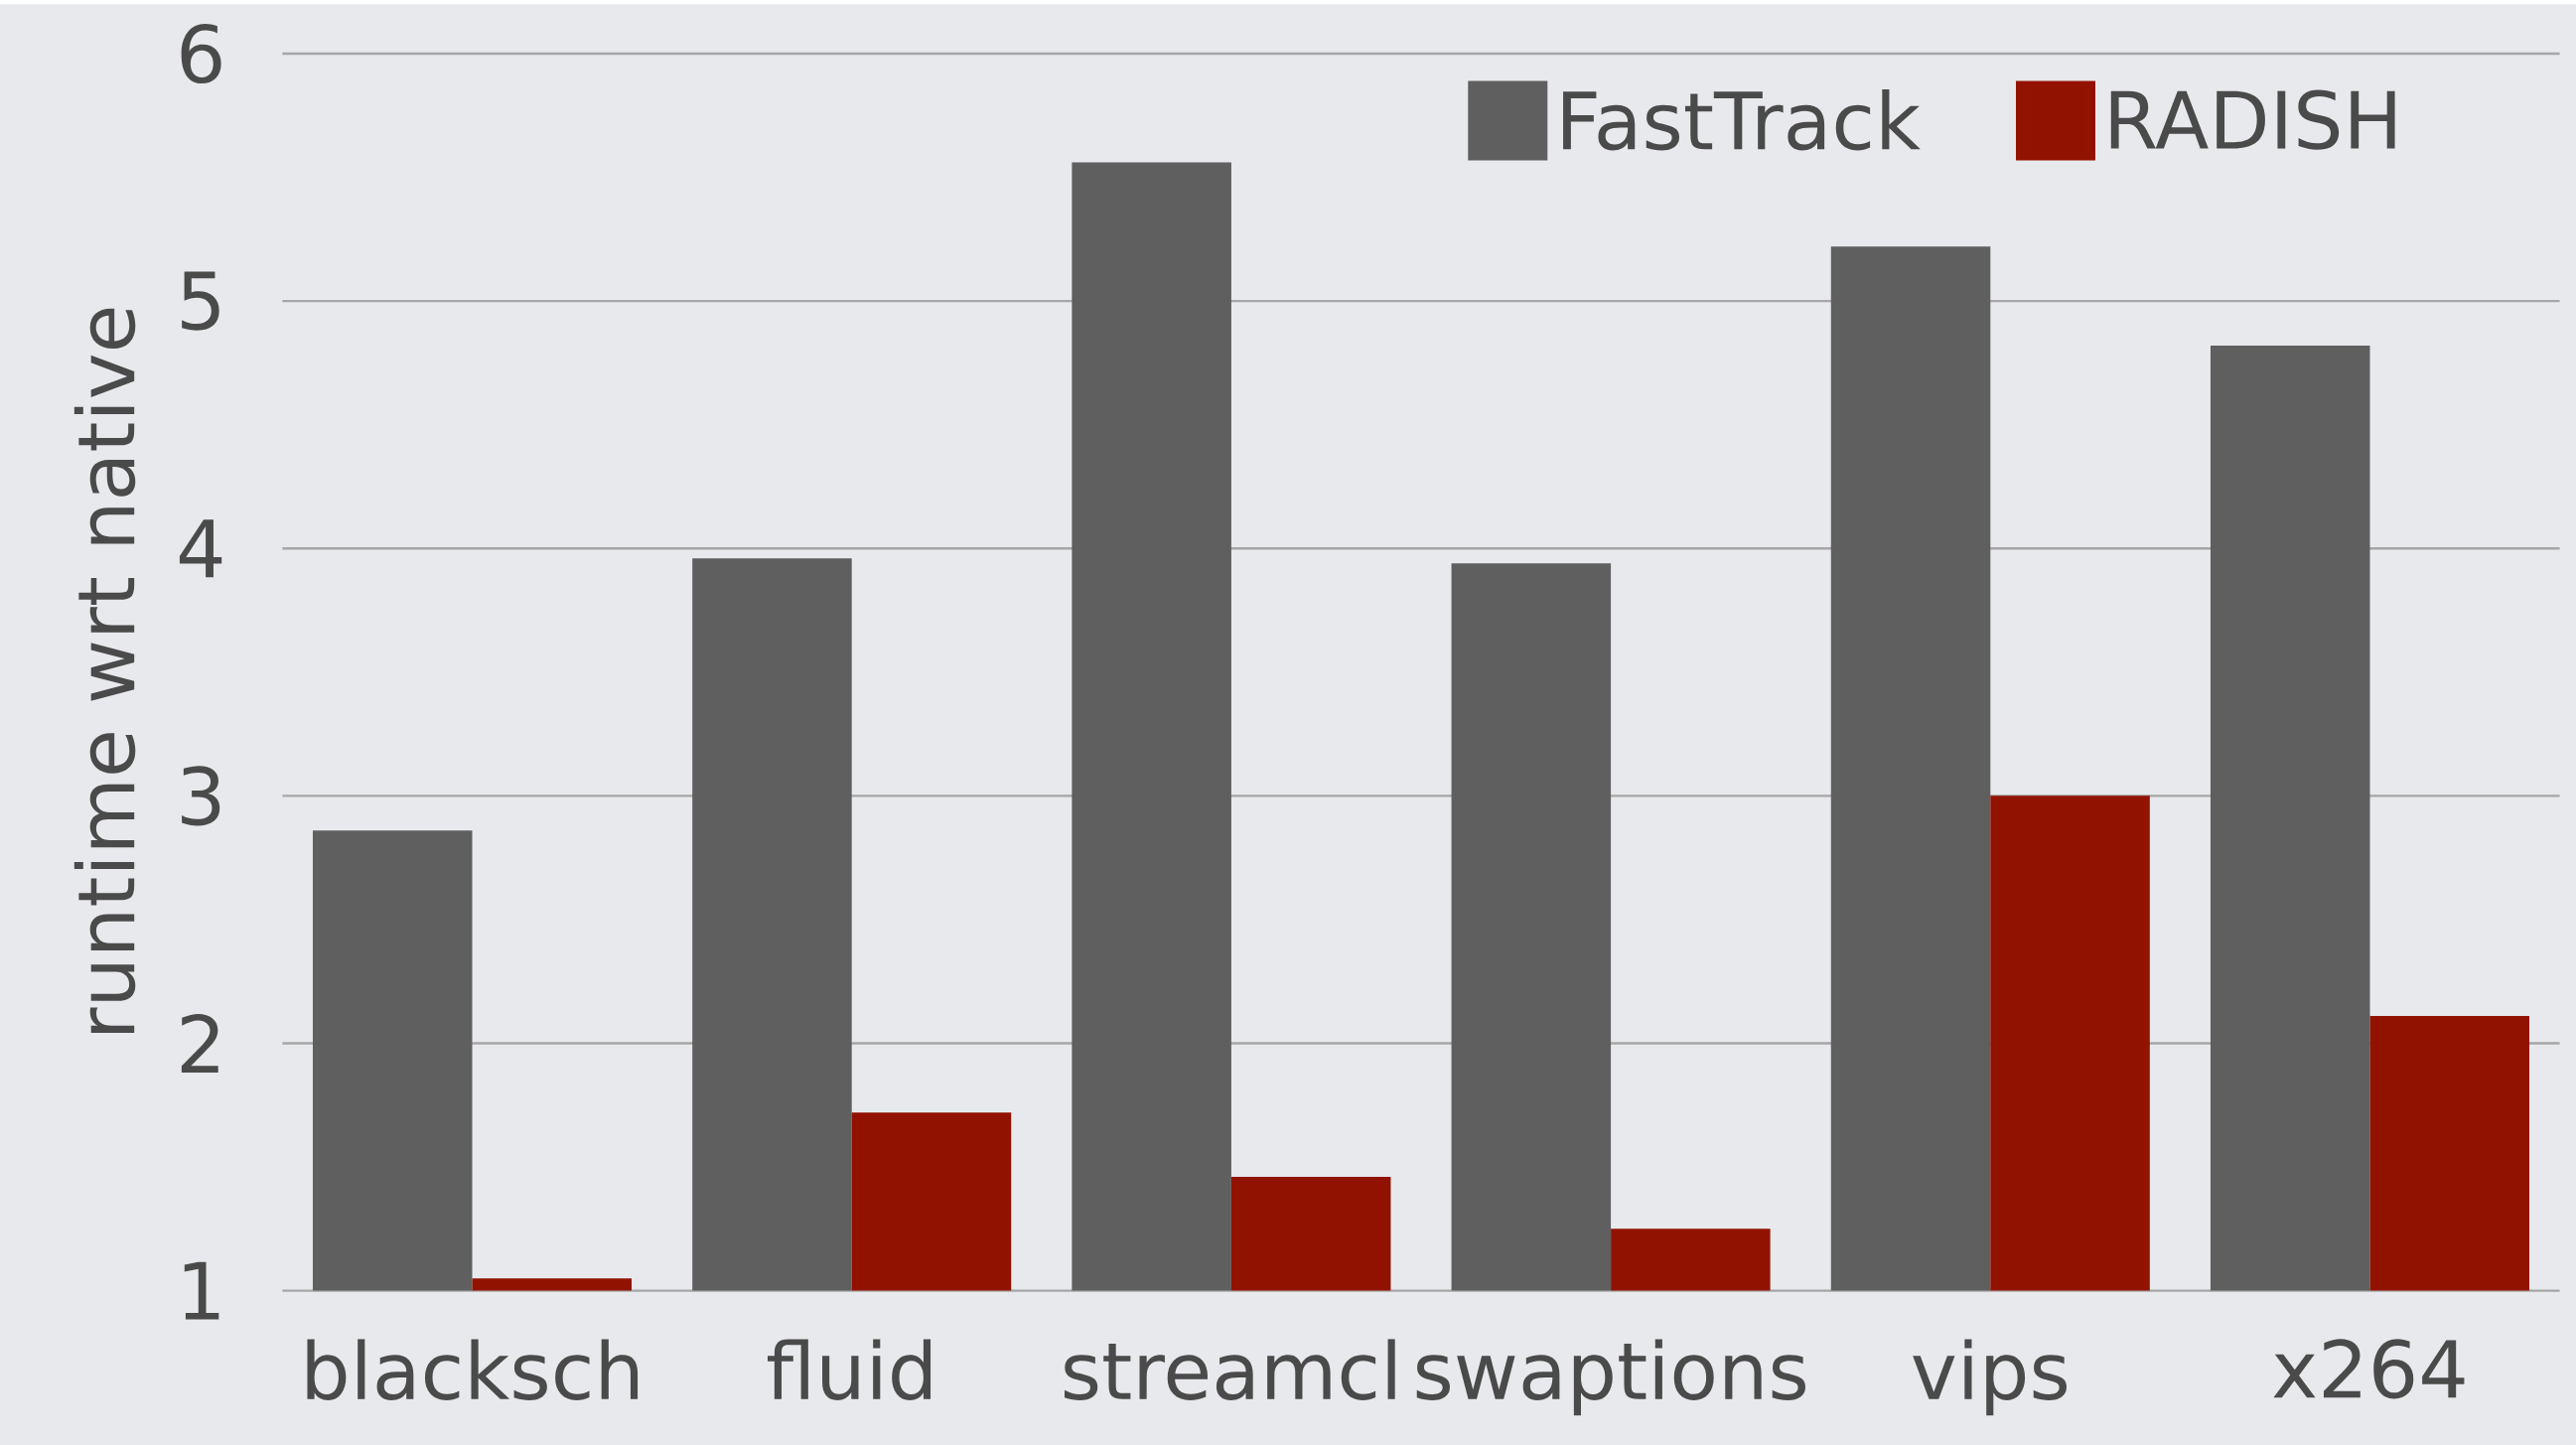 This screenshot has width=2576, height=1445. I want to click on y-tick-label: 2, so click(200, 1043).